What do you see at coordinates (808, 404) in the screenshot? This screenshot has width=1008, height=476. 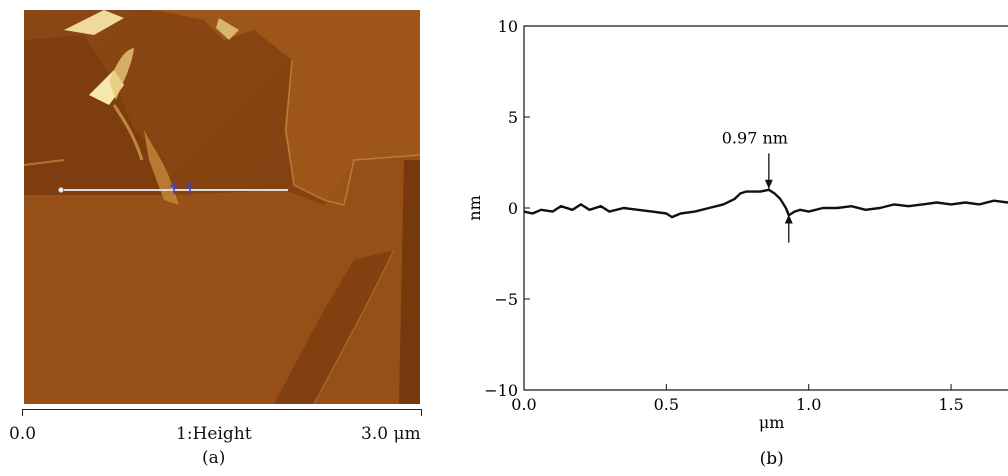 I see `x-tick-label: 1.0` at bounding box center [808, 404].